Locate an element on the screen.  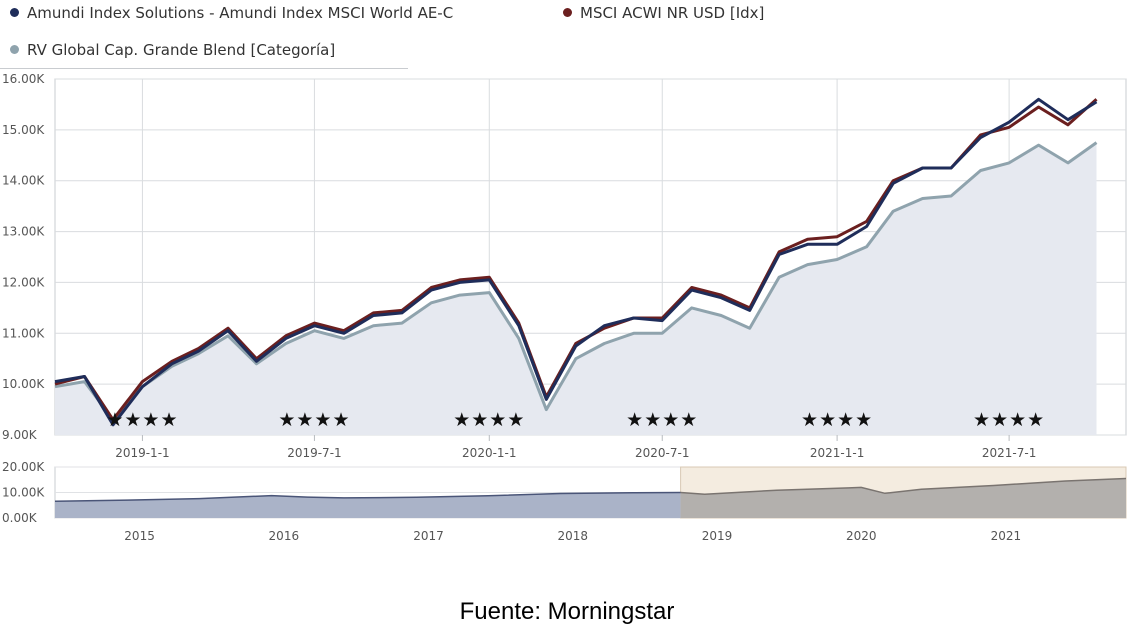
x-tick-label: 2021-7-1 is located at coordinates (1009, 453).